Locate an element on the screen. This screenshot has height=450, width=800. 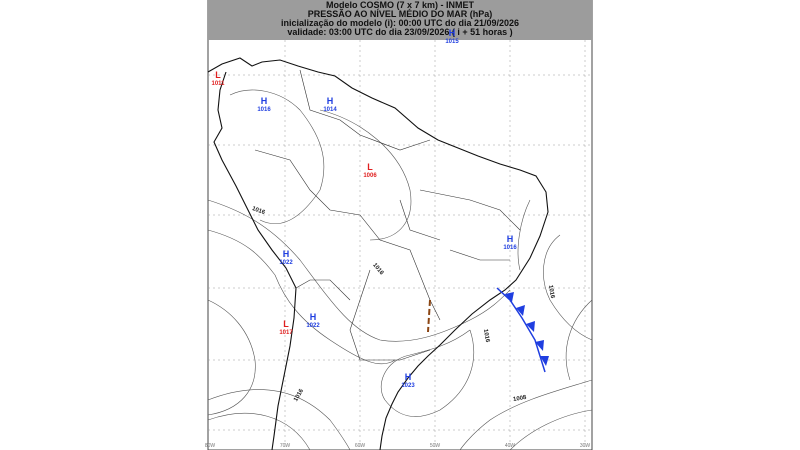
trough is located at coordinates (429, 316).